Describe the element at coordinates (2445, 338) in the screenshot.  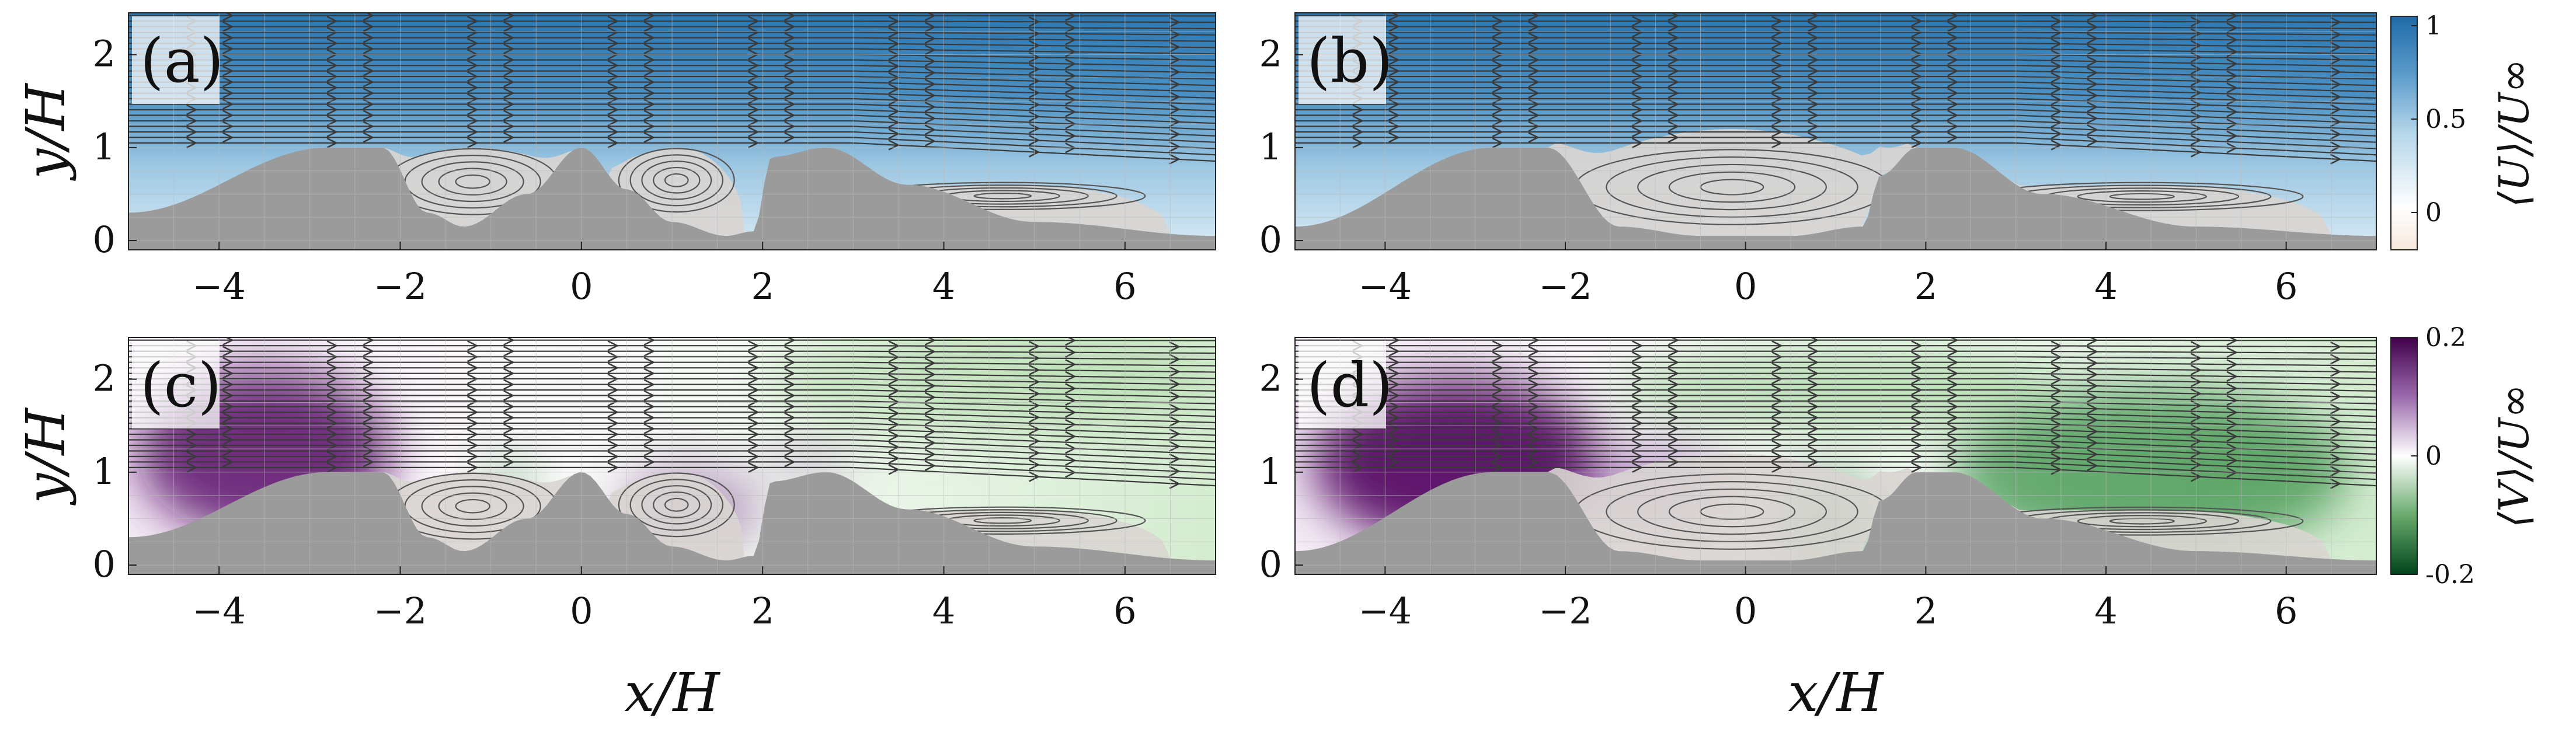
I see `colorbar-tick-label: 0.2` at that location.